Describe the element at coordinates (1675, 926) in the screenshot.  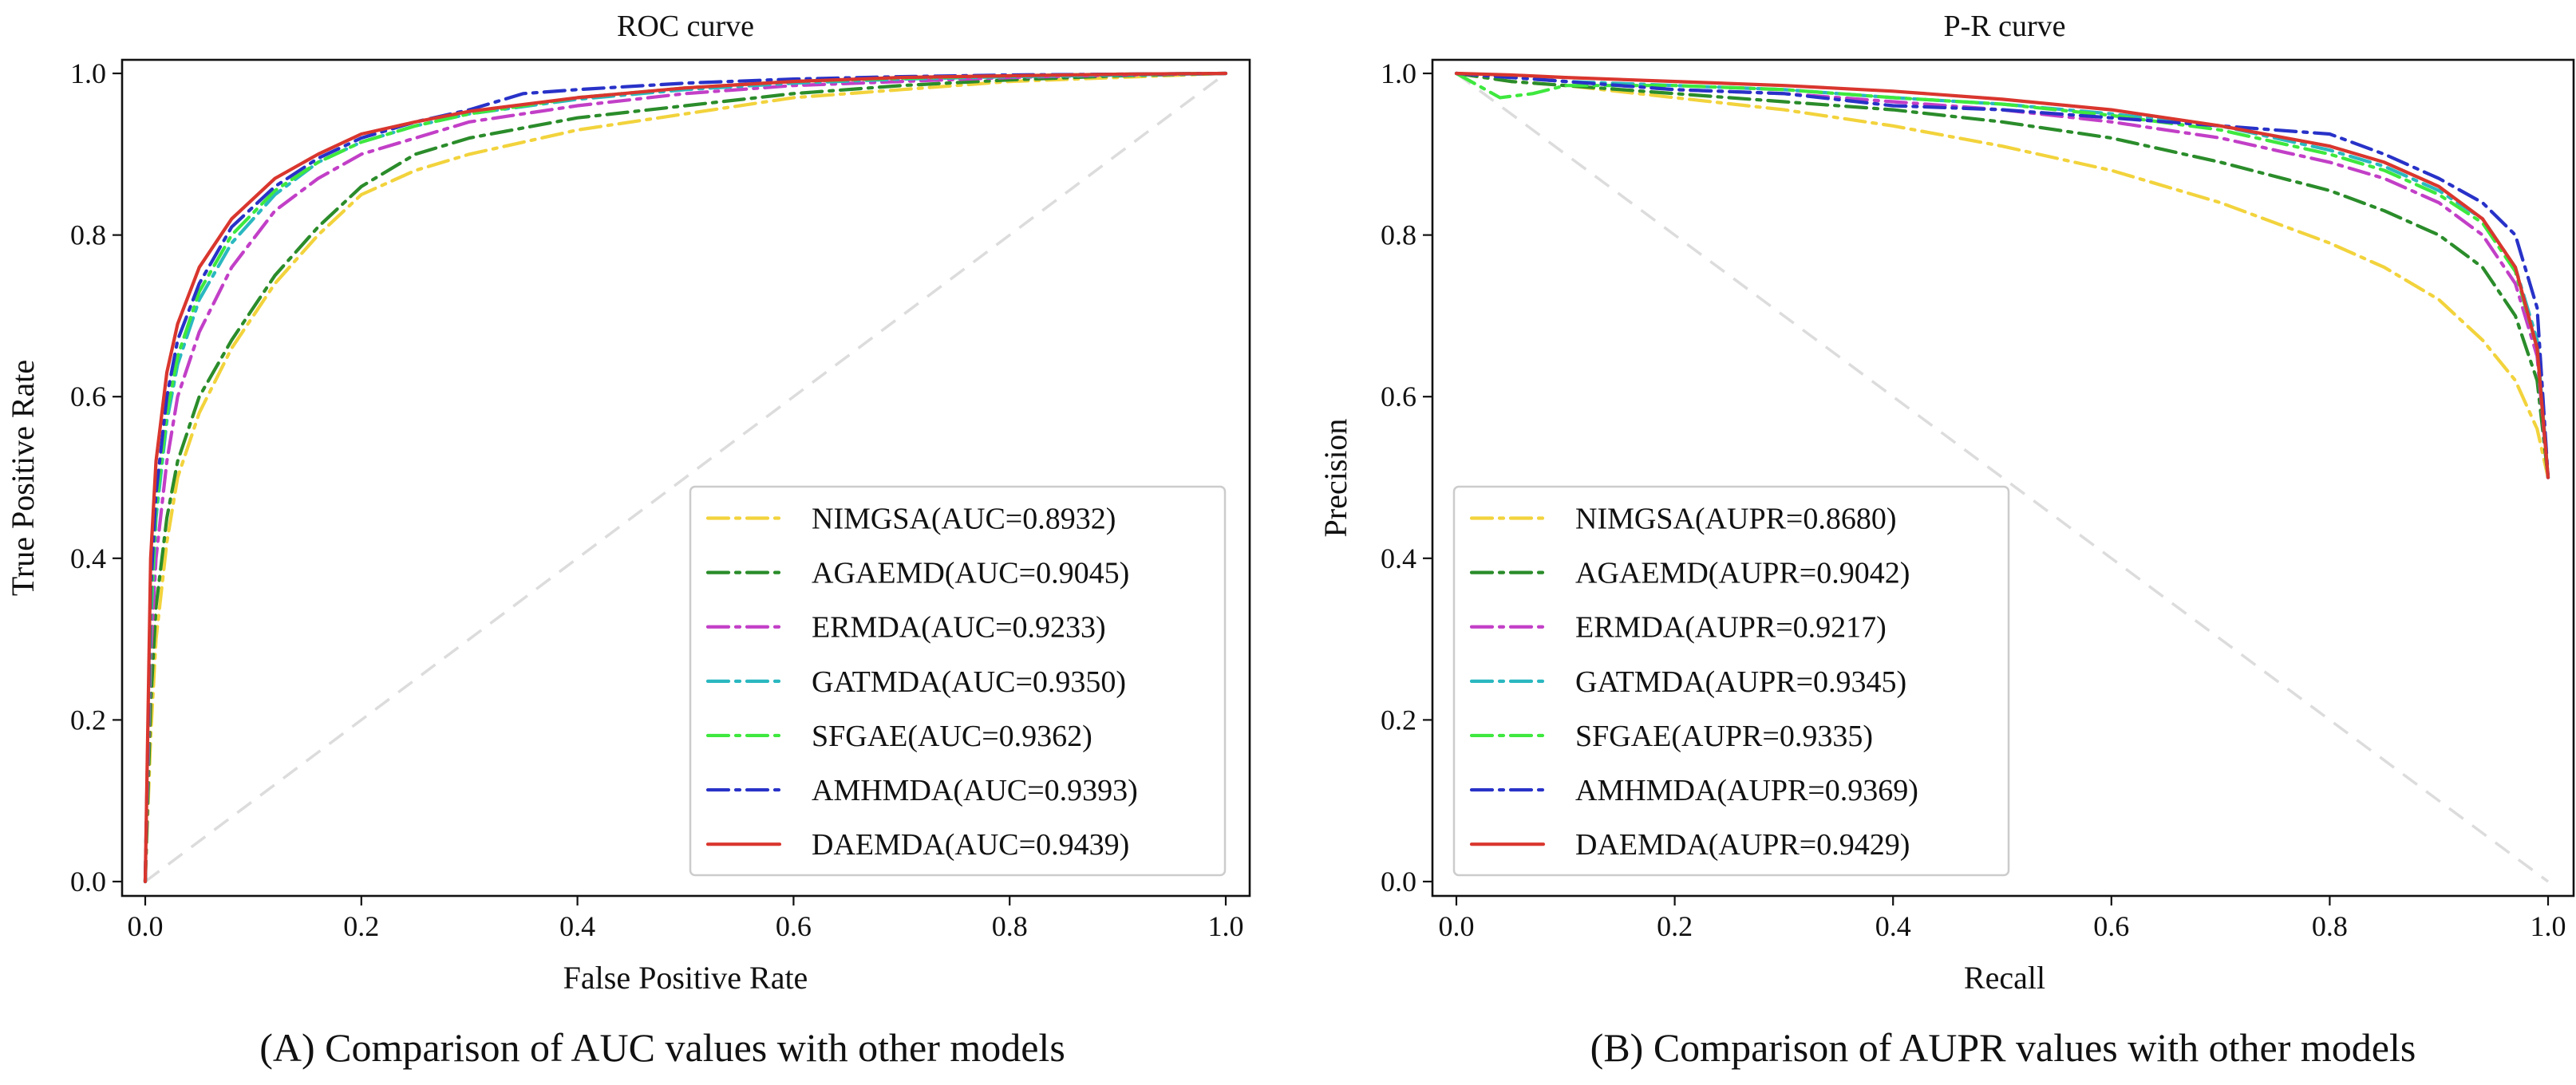
I see `pr-x-tick-label: 0.2` at that location.